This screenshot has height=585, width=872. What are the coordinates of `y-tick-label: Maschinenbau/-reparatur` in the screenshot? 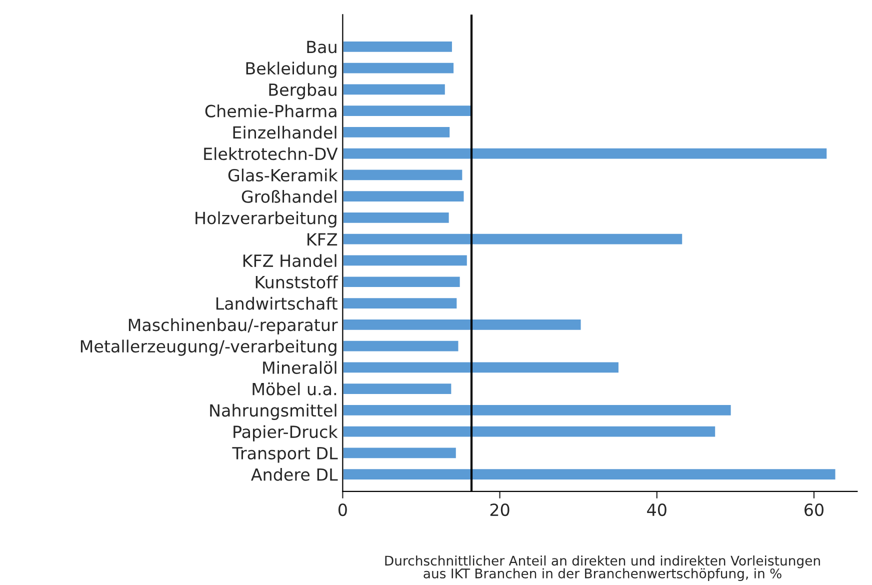 It's located at (233, 326).